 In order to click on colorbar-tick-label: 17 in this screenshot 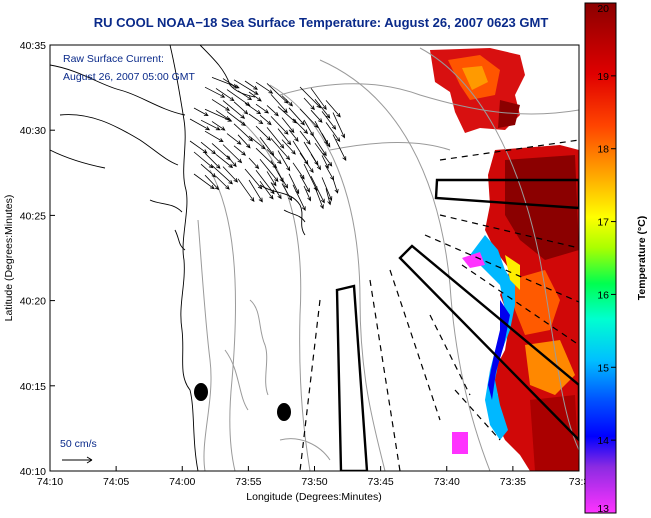, I will do `click(603, 223)`.